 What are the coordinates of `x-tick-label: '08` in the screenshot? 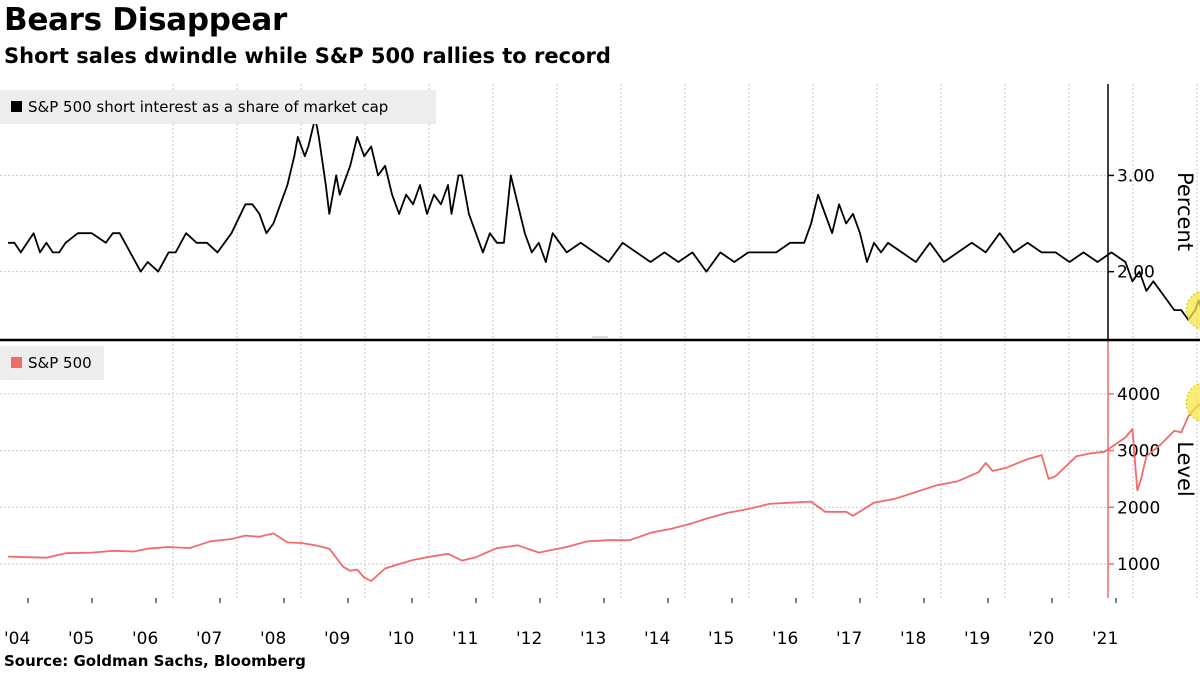 It's located at (273, 639).